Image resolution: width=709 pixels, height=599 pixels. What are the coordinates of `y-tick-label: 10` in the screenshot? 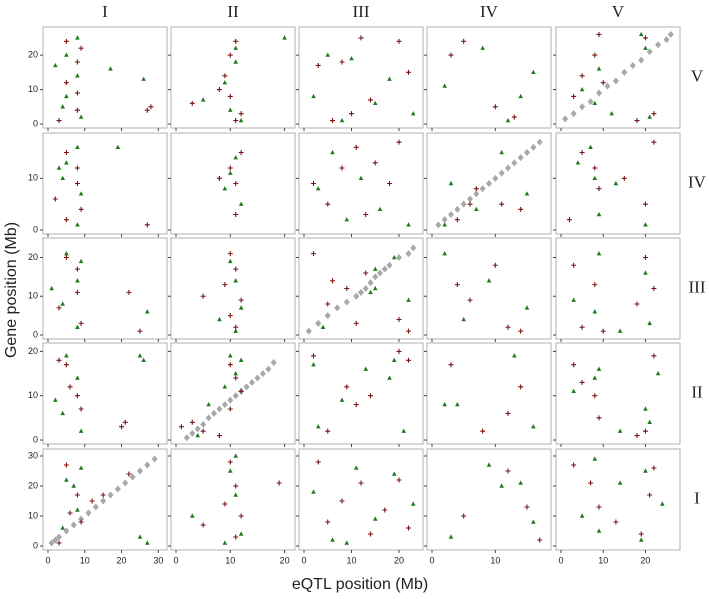 It's located at (33, 178).